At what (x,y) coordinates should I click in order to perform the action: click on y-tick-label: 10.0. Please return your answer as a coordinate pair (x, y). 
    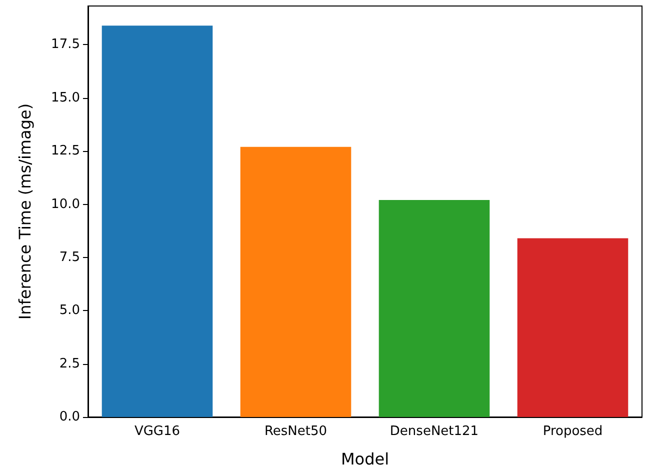
    Looking at the image, I should click on (65, 204).